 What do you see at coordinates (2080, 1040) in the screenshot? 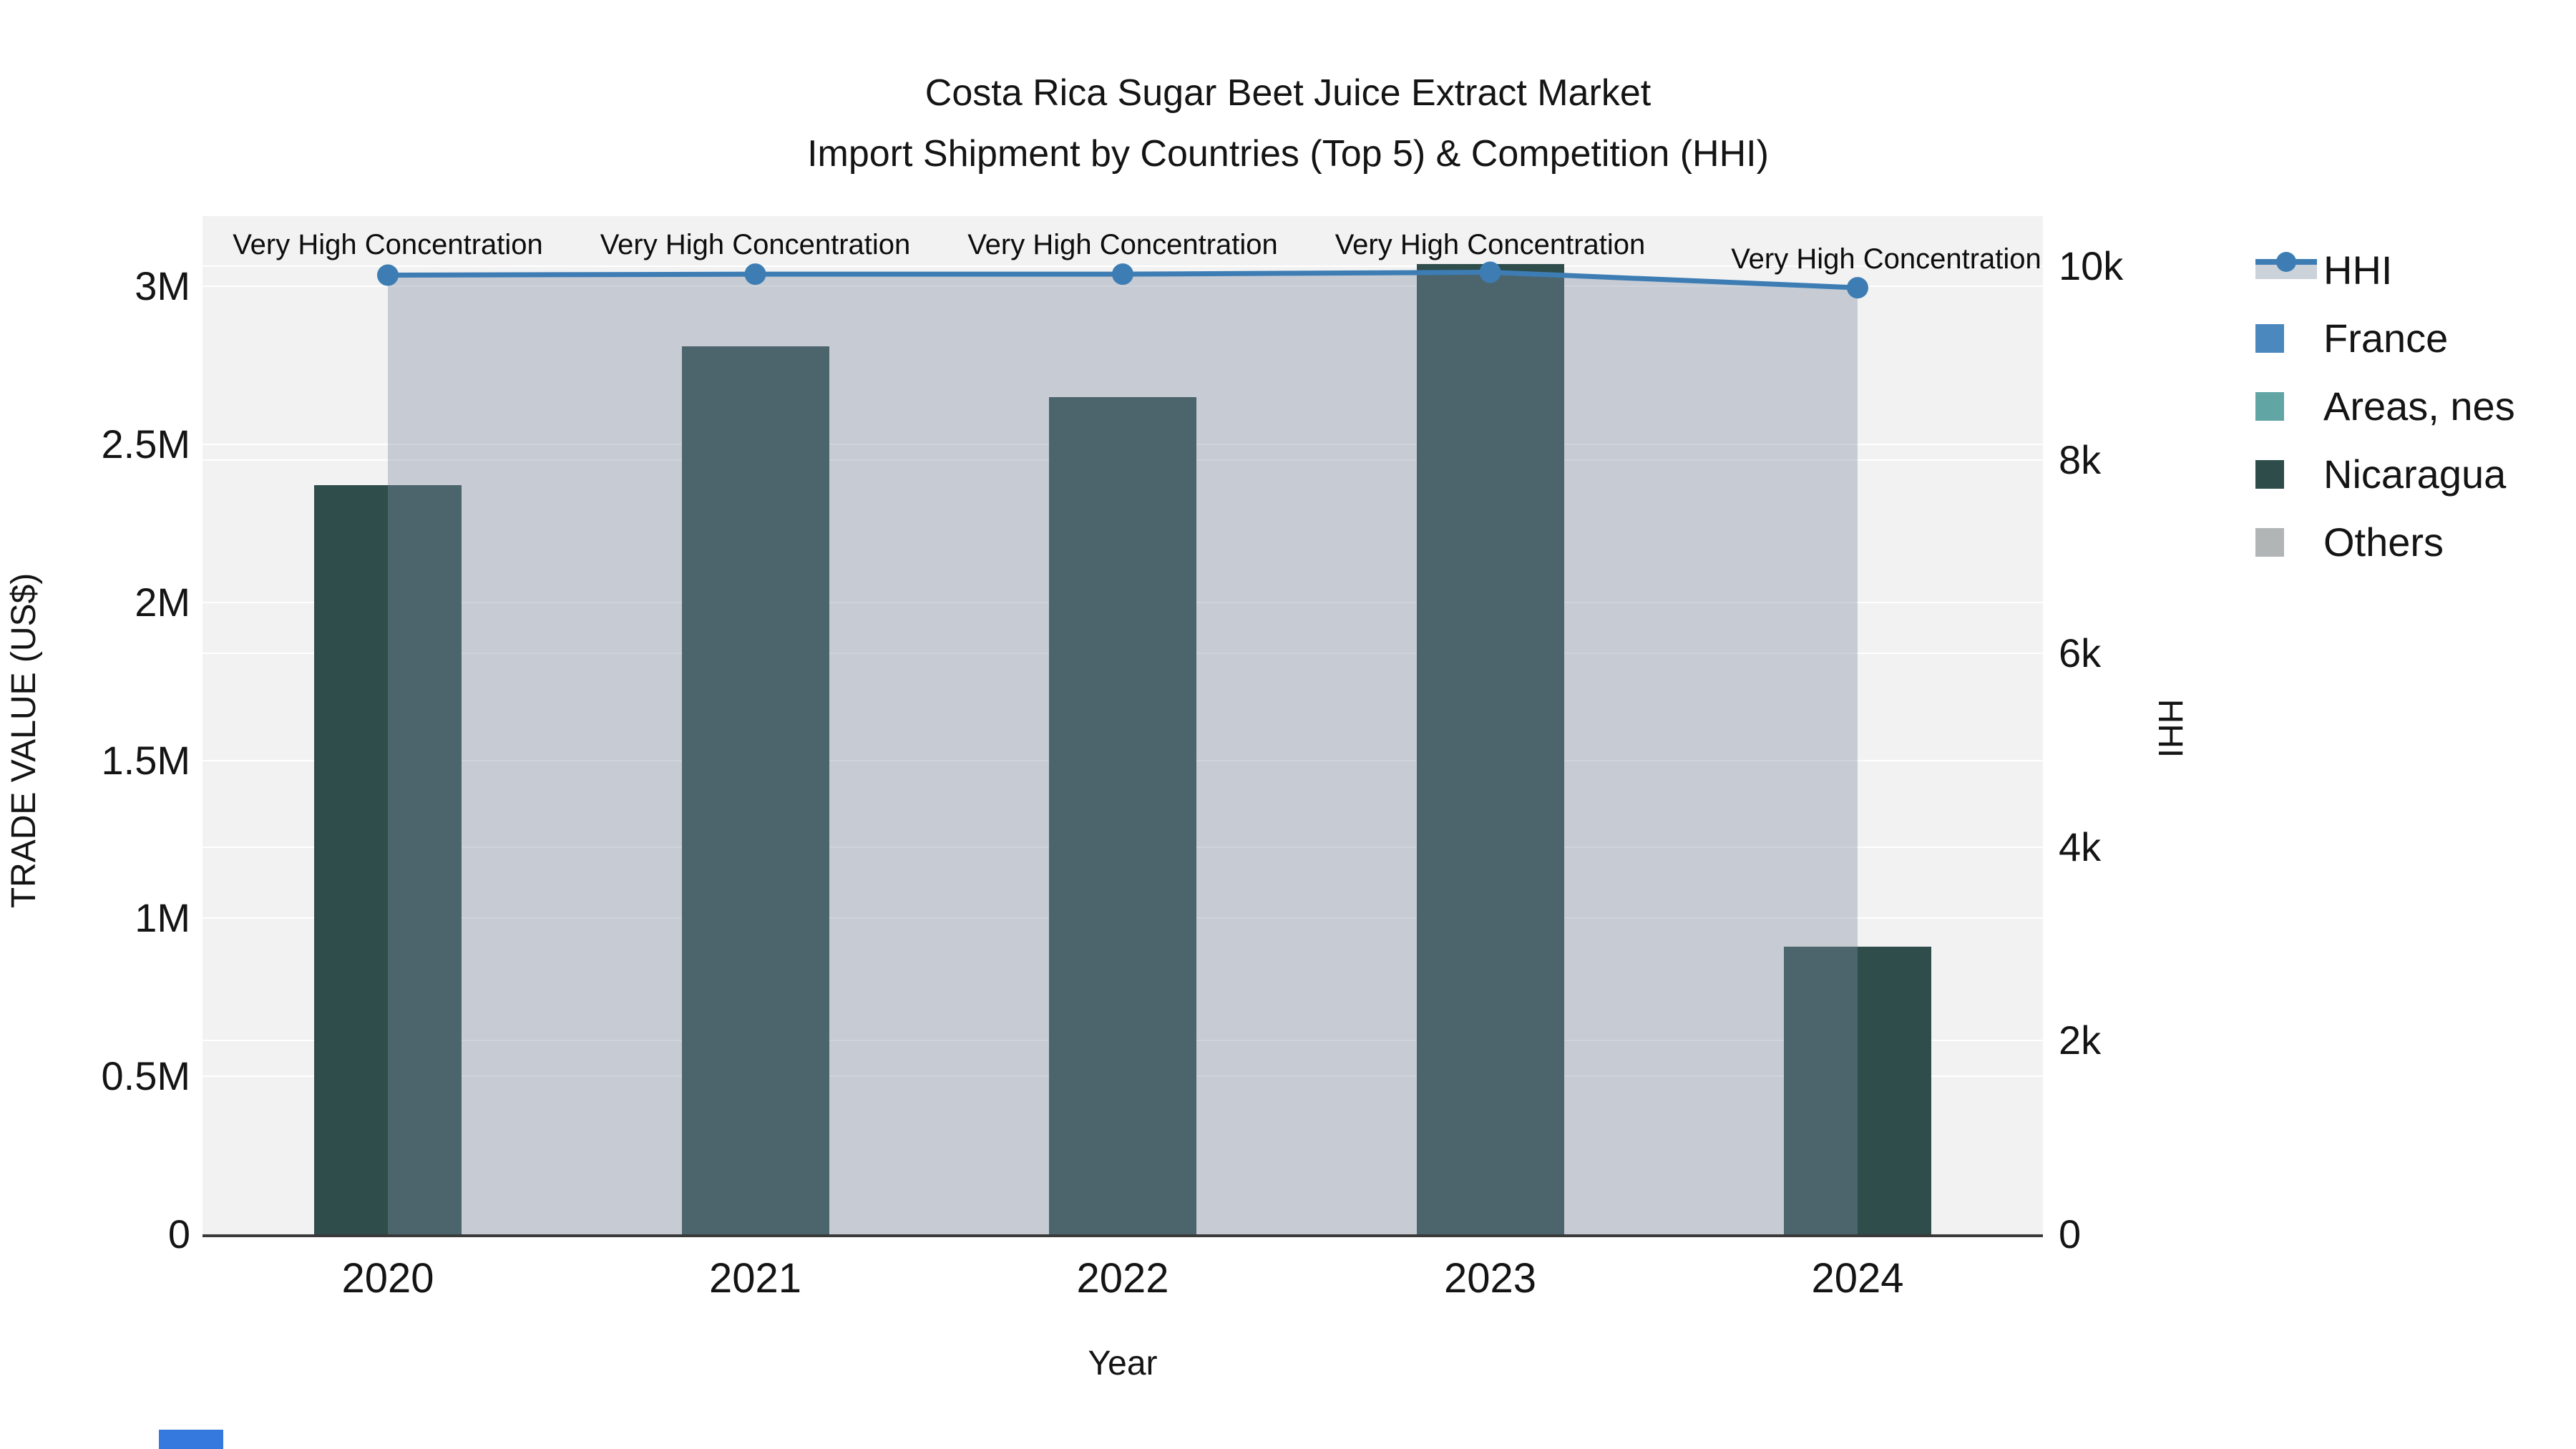
I see `y-right-tick-2k: 2k` at bounding box center [2080, 1040].